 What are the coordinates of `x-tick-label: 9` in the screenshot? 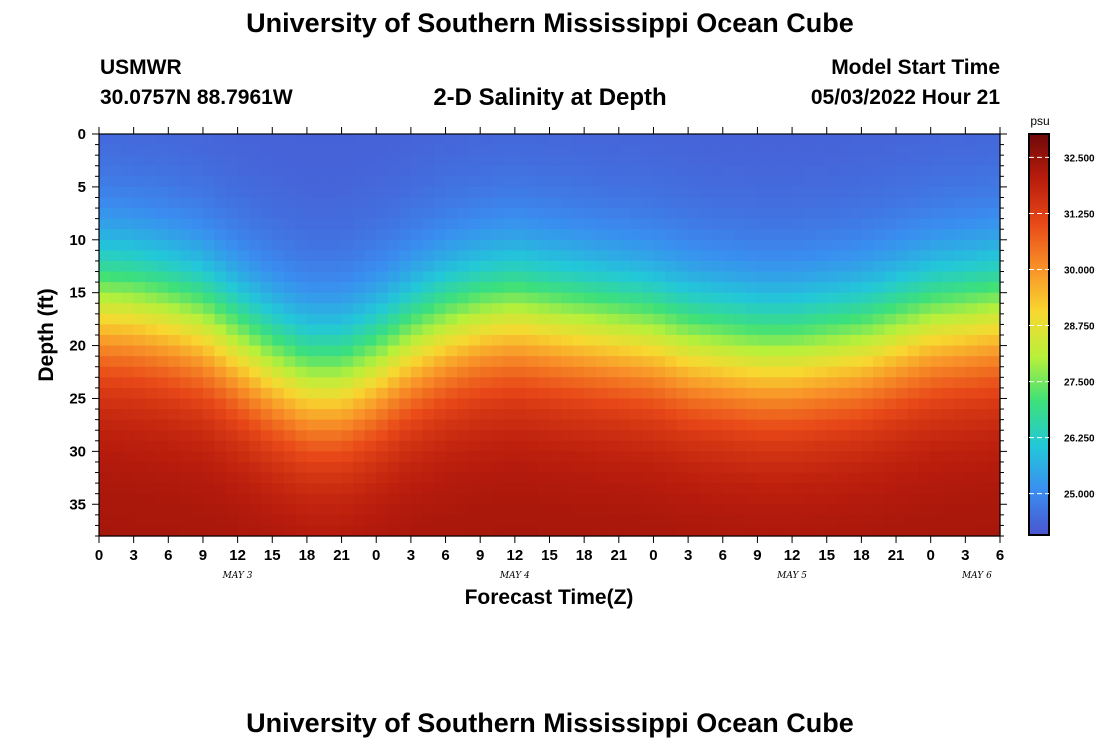 It's located at (757, 555).